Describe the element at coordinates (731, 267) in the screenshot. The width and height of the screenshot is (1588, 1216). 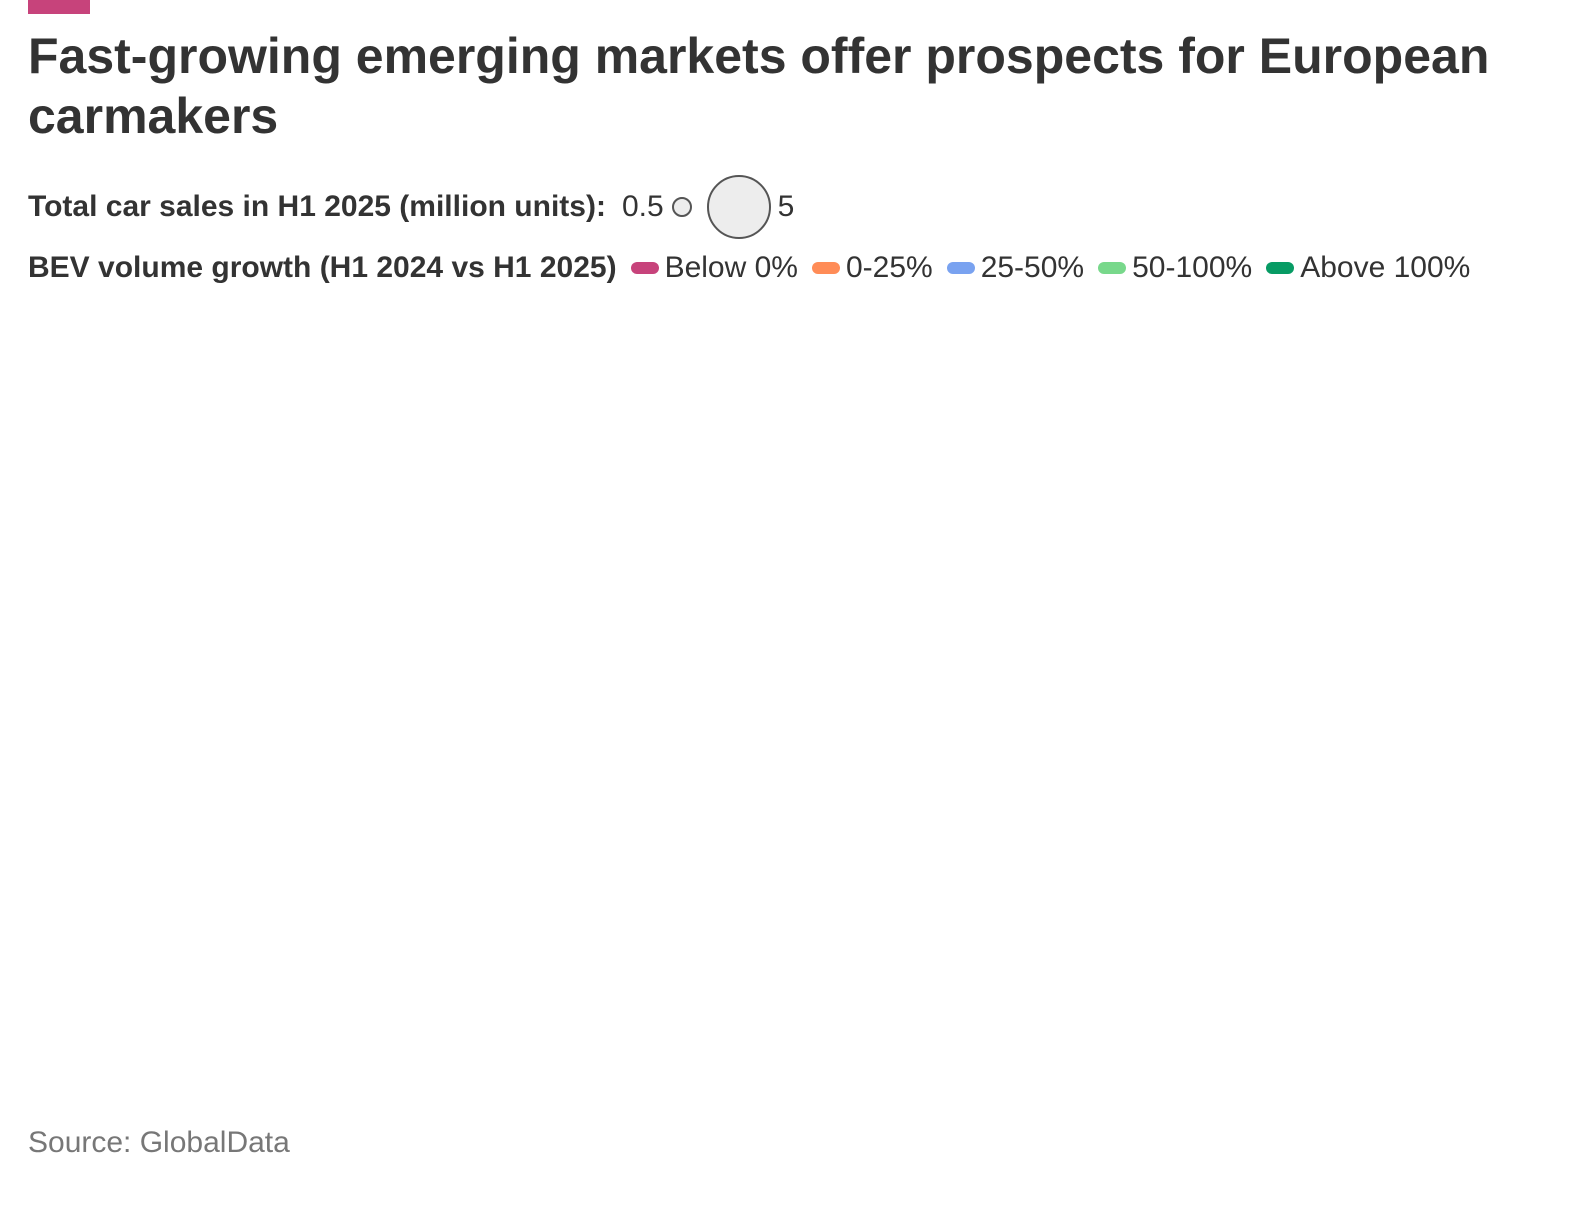
I see `legend-label-below-0: Below 0%` at that location.